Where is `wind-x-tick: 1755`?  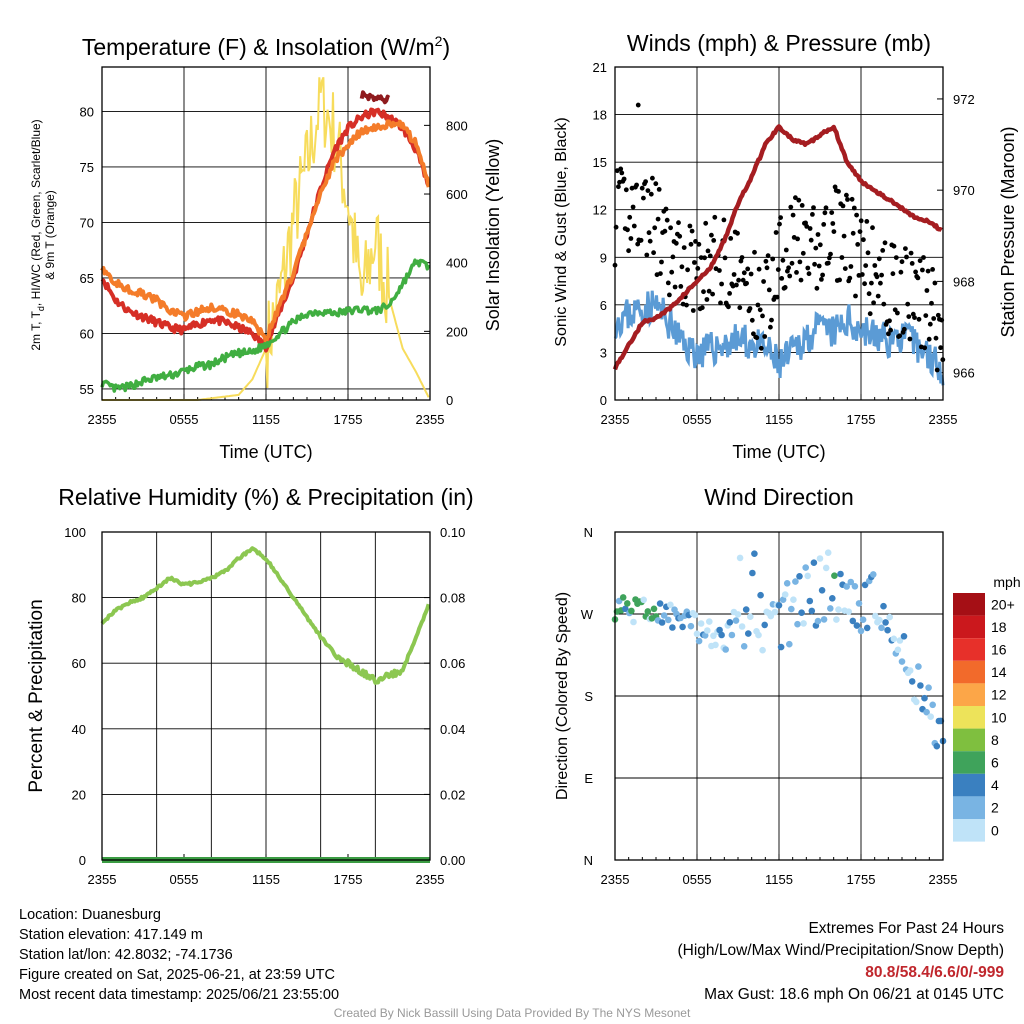
wind-x-tick: 1755 is located at coordinates (861, 419).